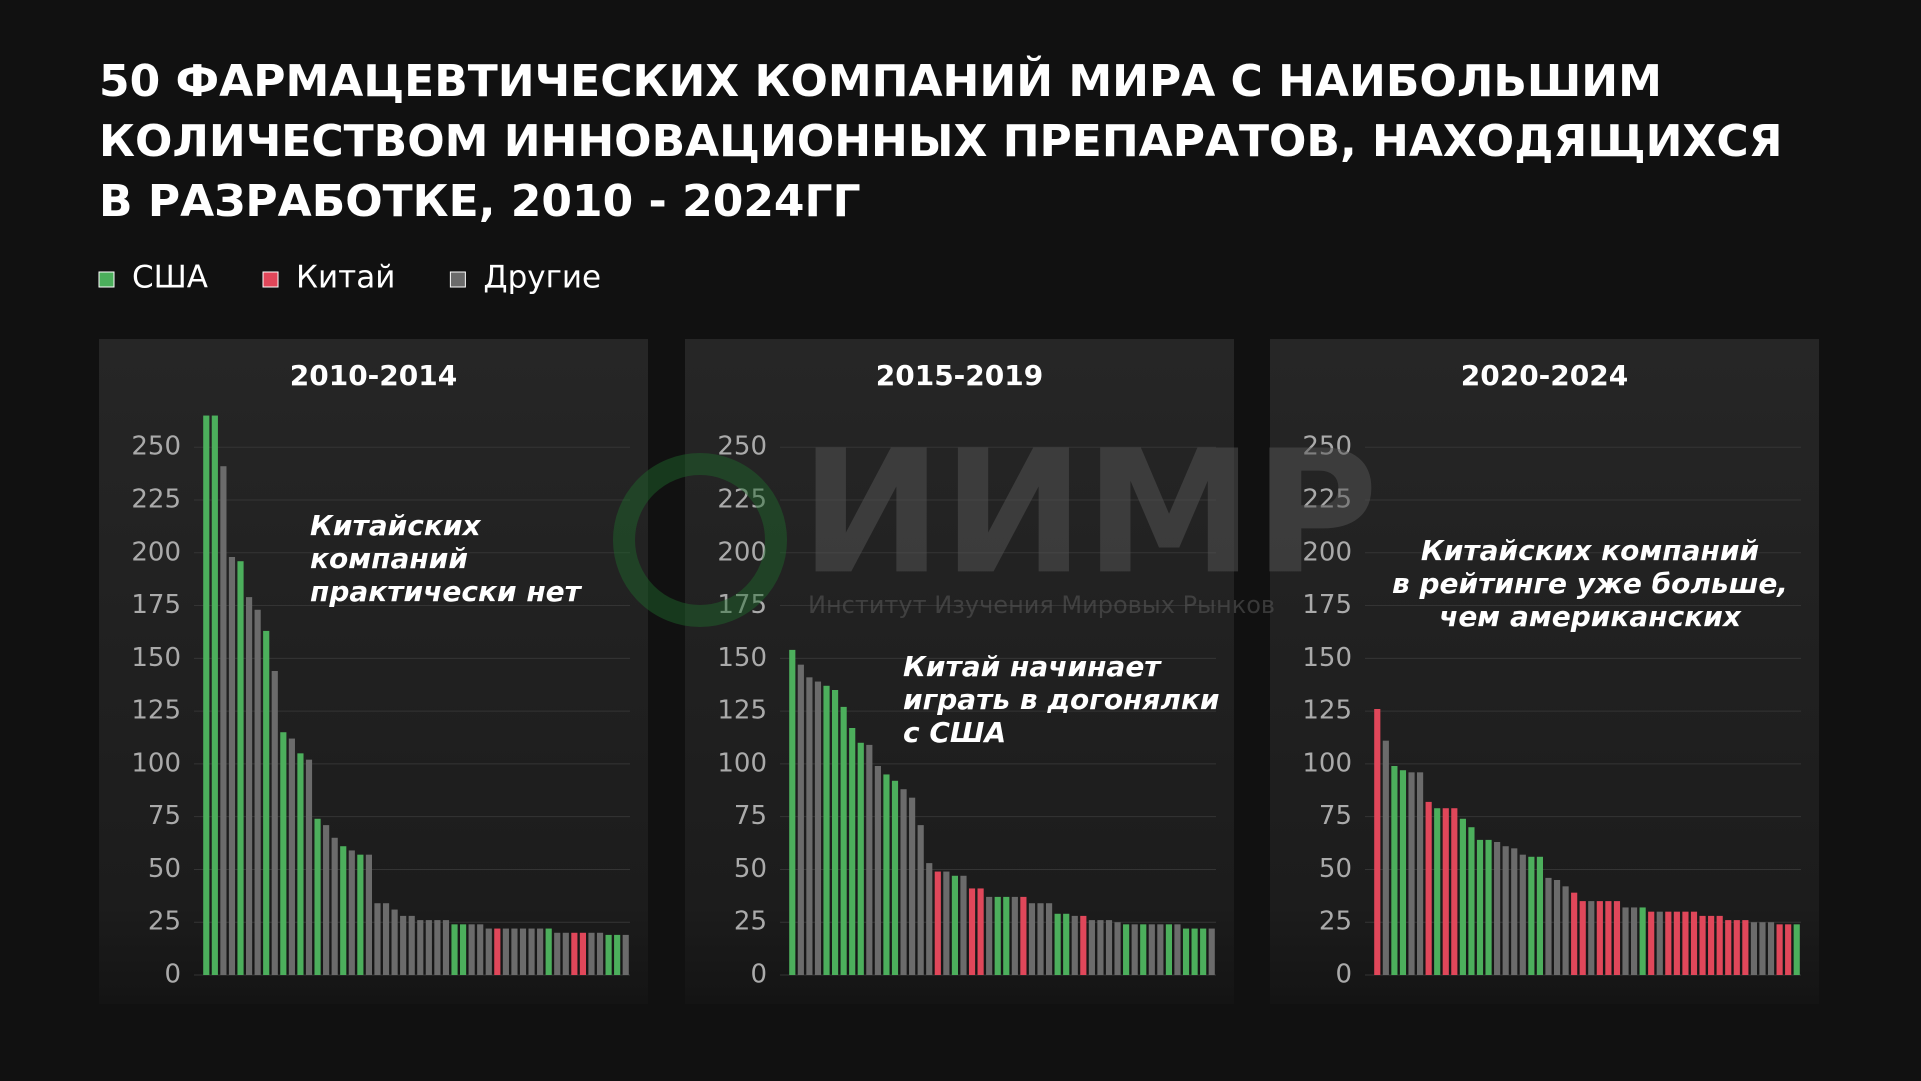 The height and width of the screenshot is (1081, 1921). I want to click on legend-label: США, so click(170, 278).